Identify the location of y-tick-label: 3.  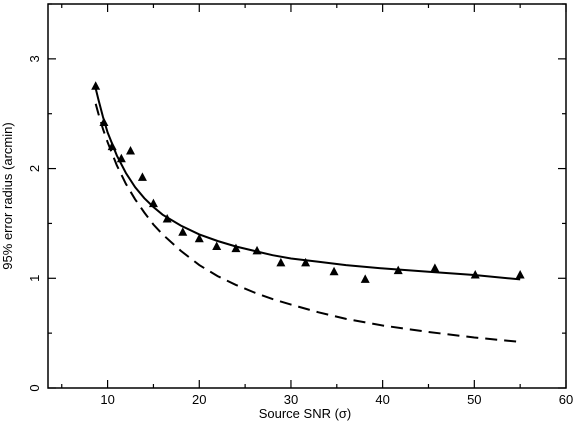
(34, 58).